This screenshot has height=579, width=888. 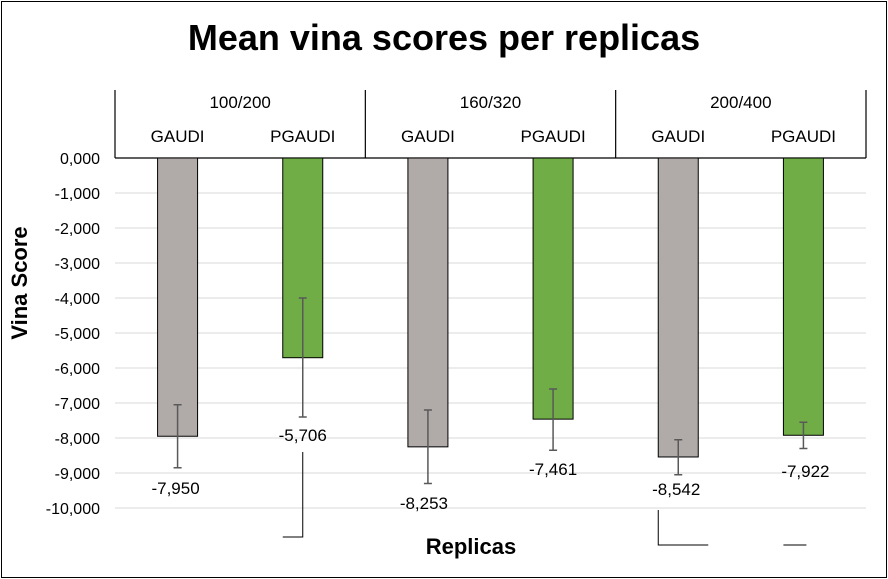 I want to click on data-label: -8,542, so click(x=676, y=489).